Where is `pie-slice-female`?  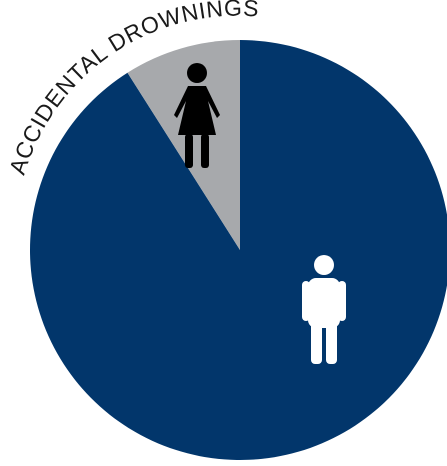
pie-slice-female is located at coordinates (183, 145).